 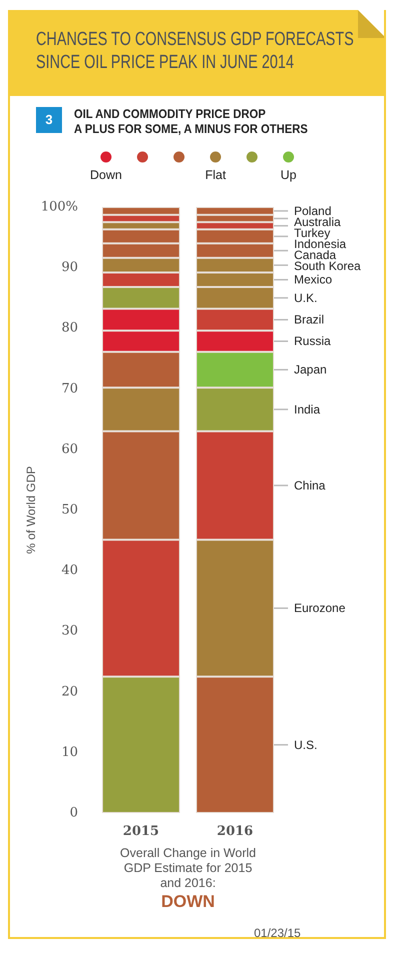 I want to click on text: Overall Change in World GDP Estimate for 2015 and 2016:, so click(x=188, y=868).